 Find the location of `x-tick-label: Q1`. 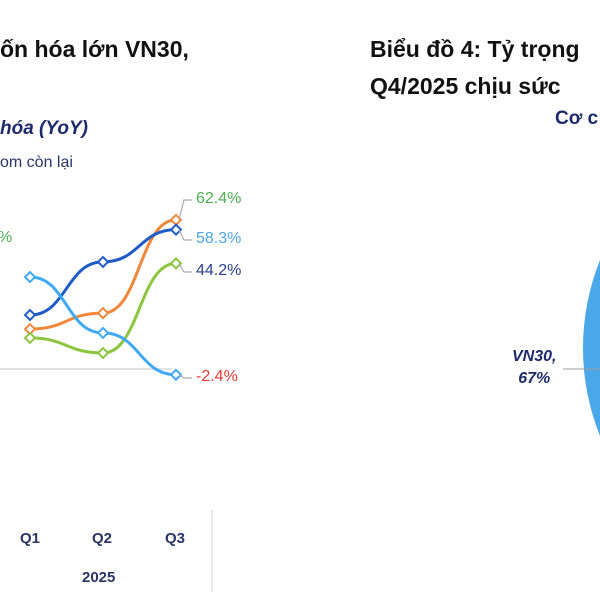

x-tick-label: Q1 is located at coordinates (30, 538).